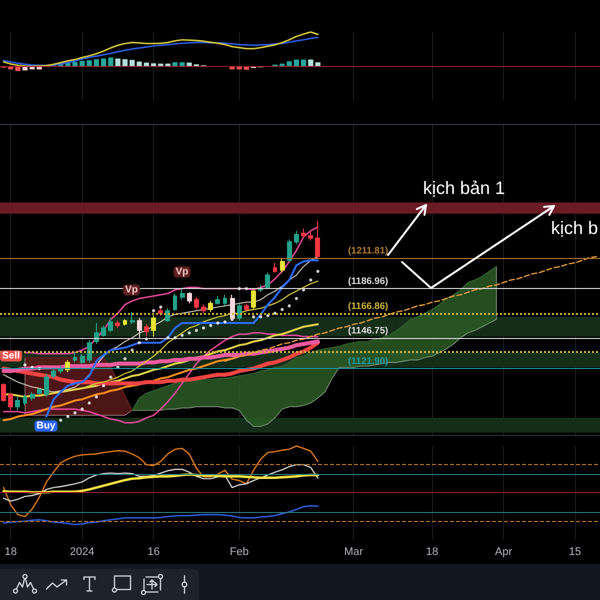 This screenshot has width=600, height=600. What do you see at coordinates (354, 552) in the screenshot?
I see `x-tick-label: Mar` at bounding box center [354, 552].